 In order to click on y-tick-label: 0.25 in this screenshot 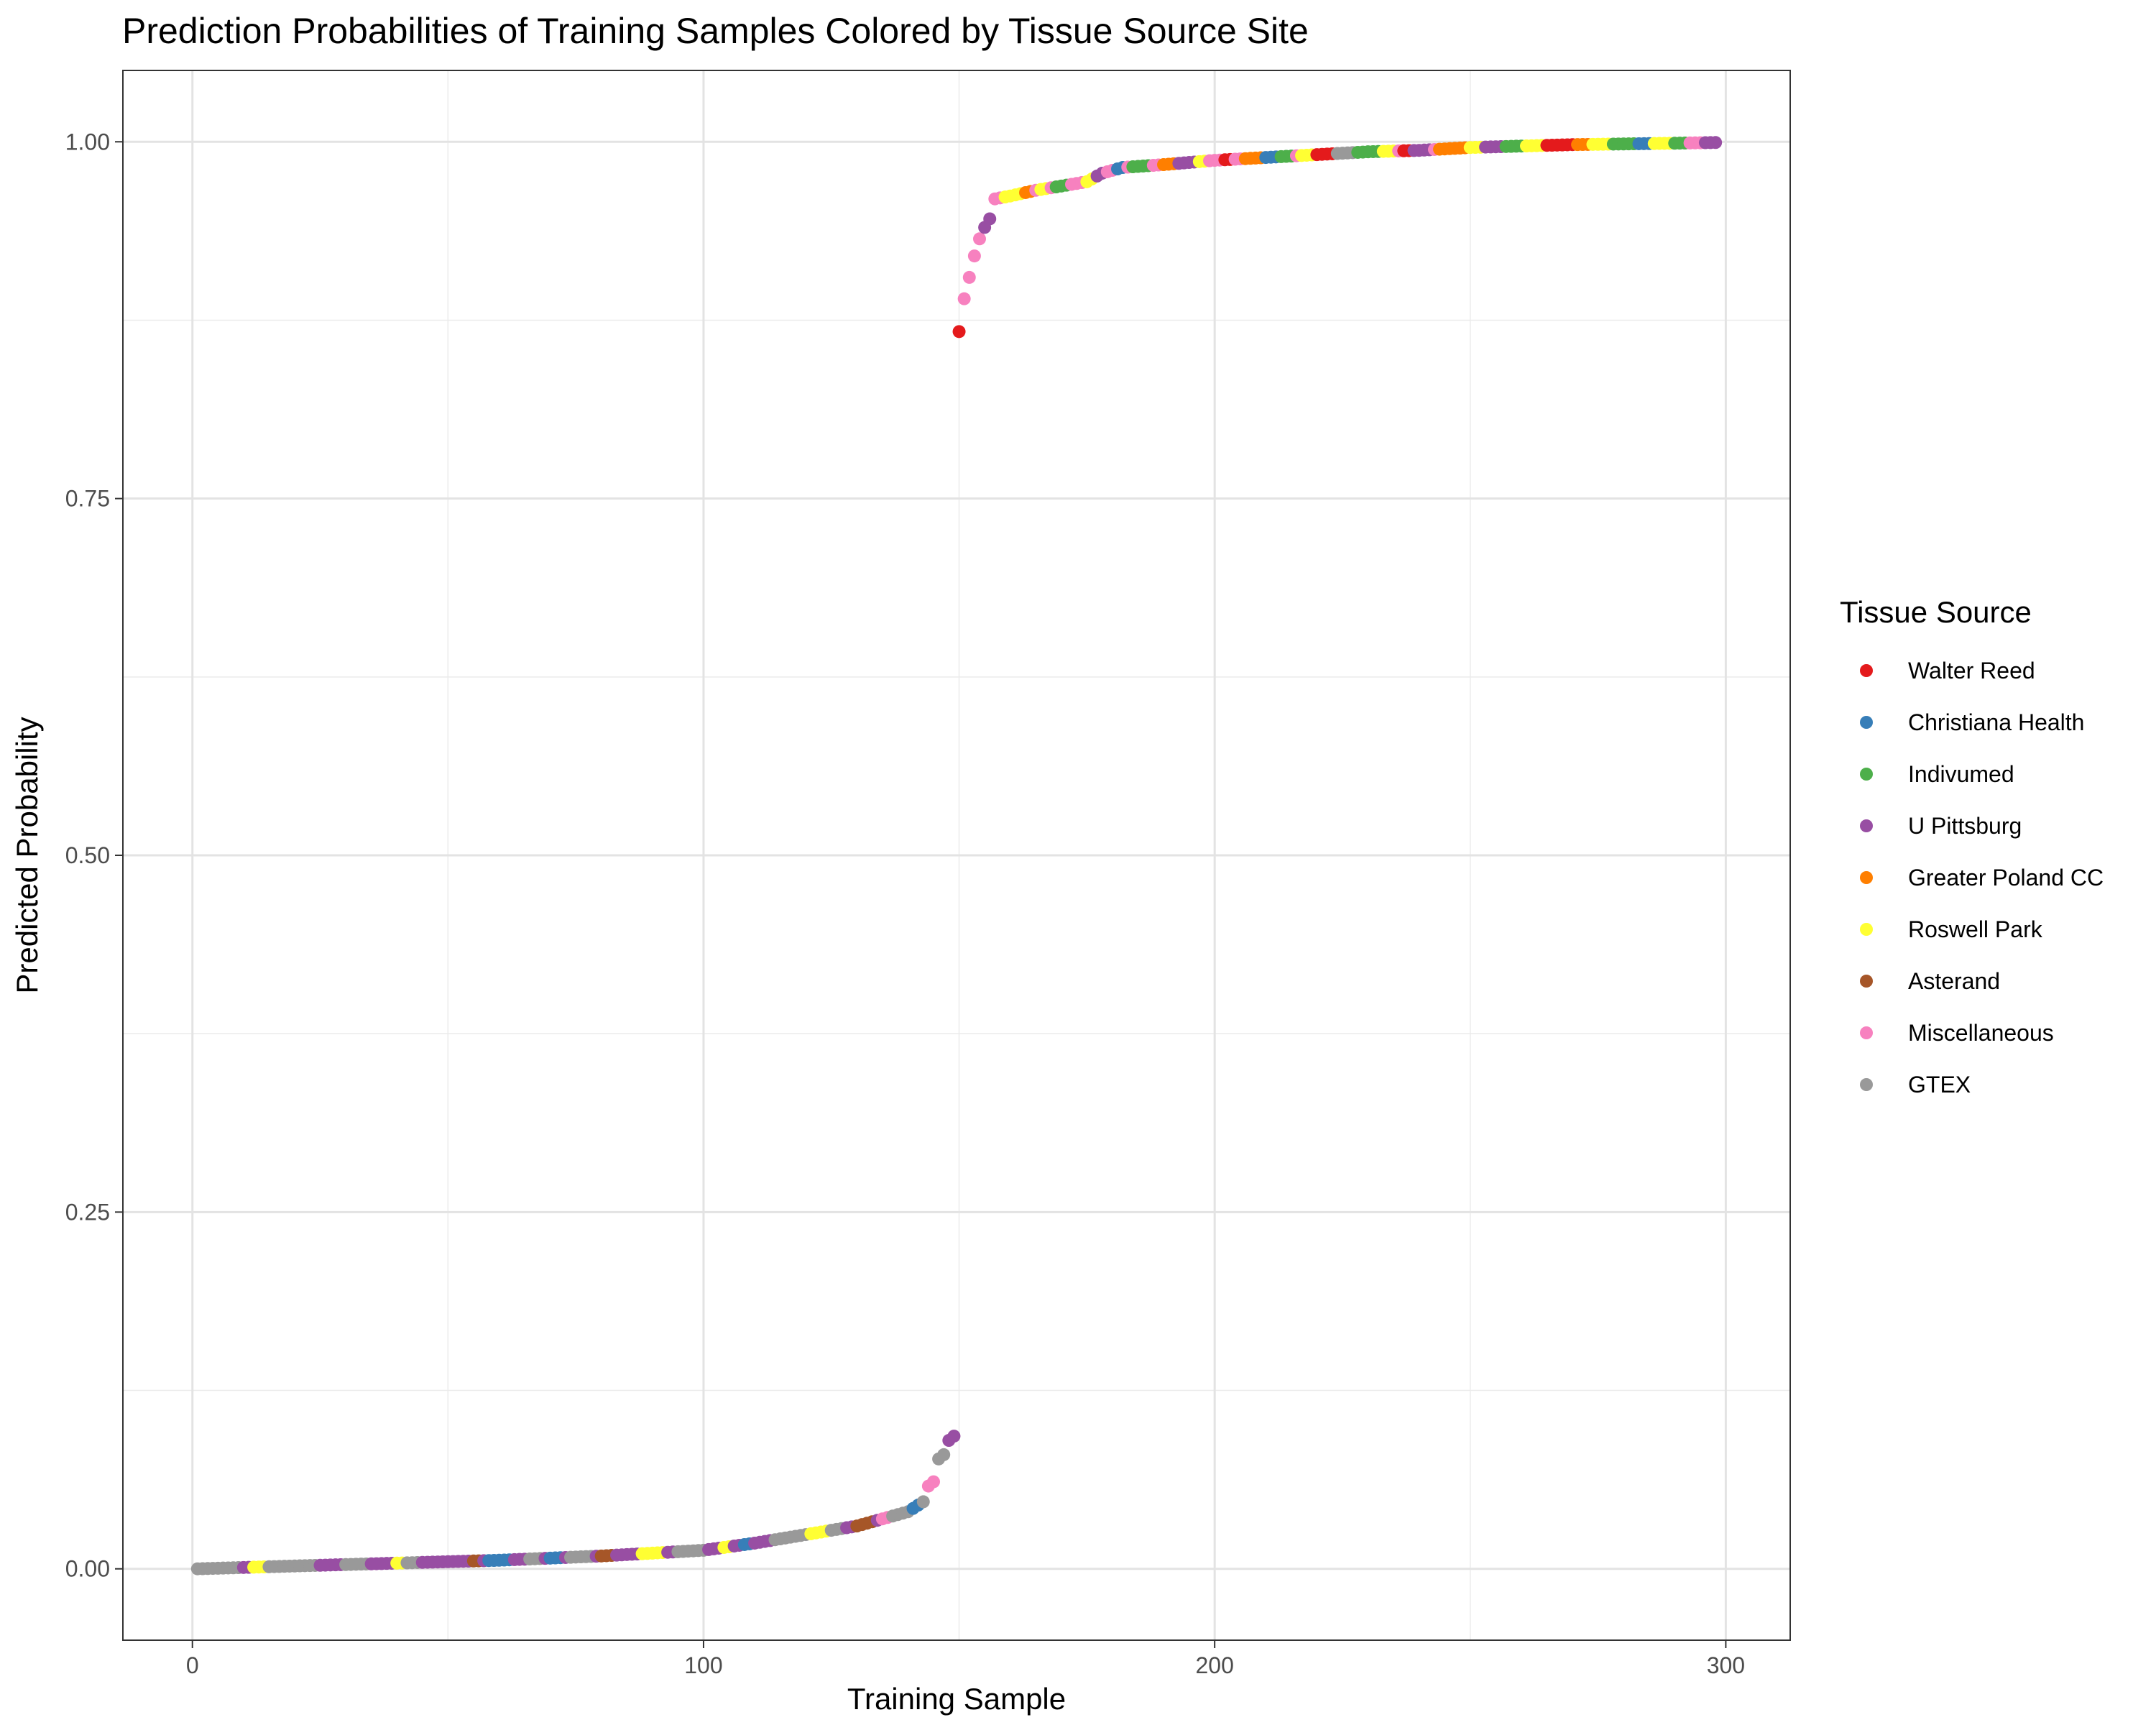, I will do `click(87, 1212)`.